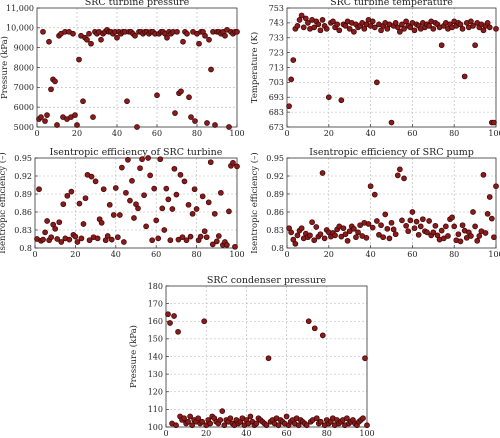 Image resolution: width=500 pixels, height=438 pixels. What do you see at coordinates (24, 87) in the screenshot?
I see `y-tick-label: 7000` at bounding box center [24, 87].